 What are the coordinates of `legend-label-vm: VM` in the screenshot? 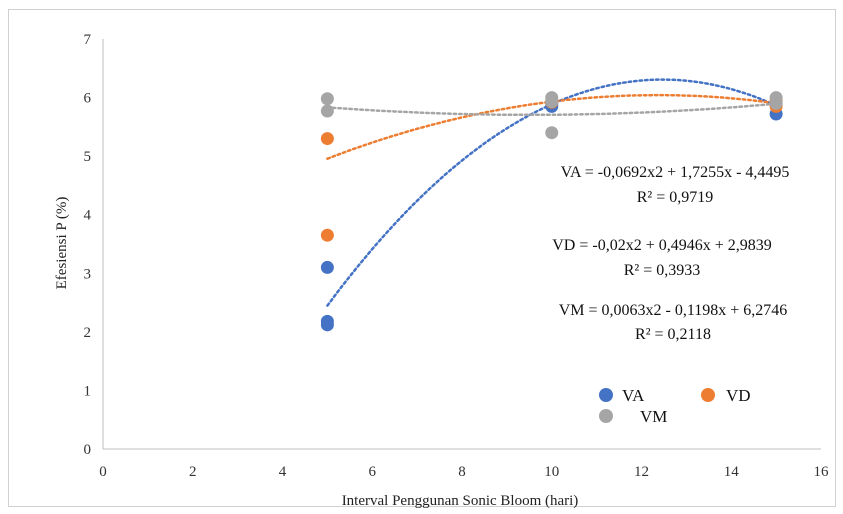 It's located at (653, 416).